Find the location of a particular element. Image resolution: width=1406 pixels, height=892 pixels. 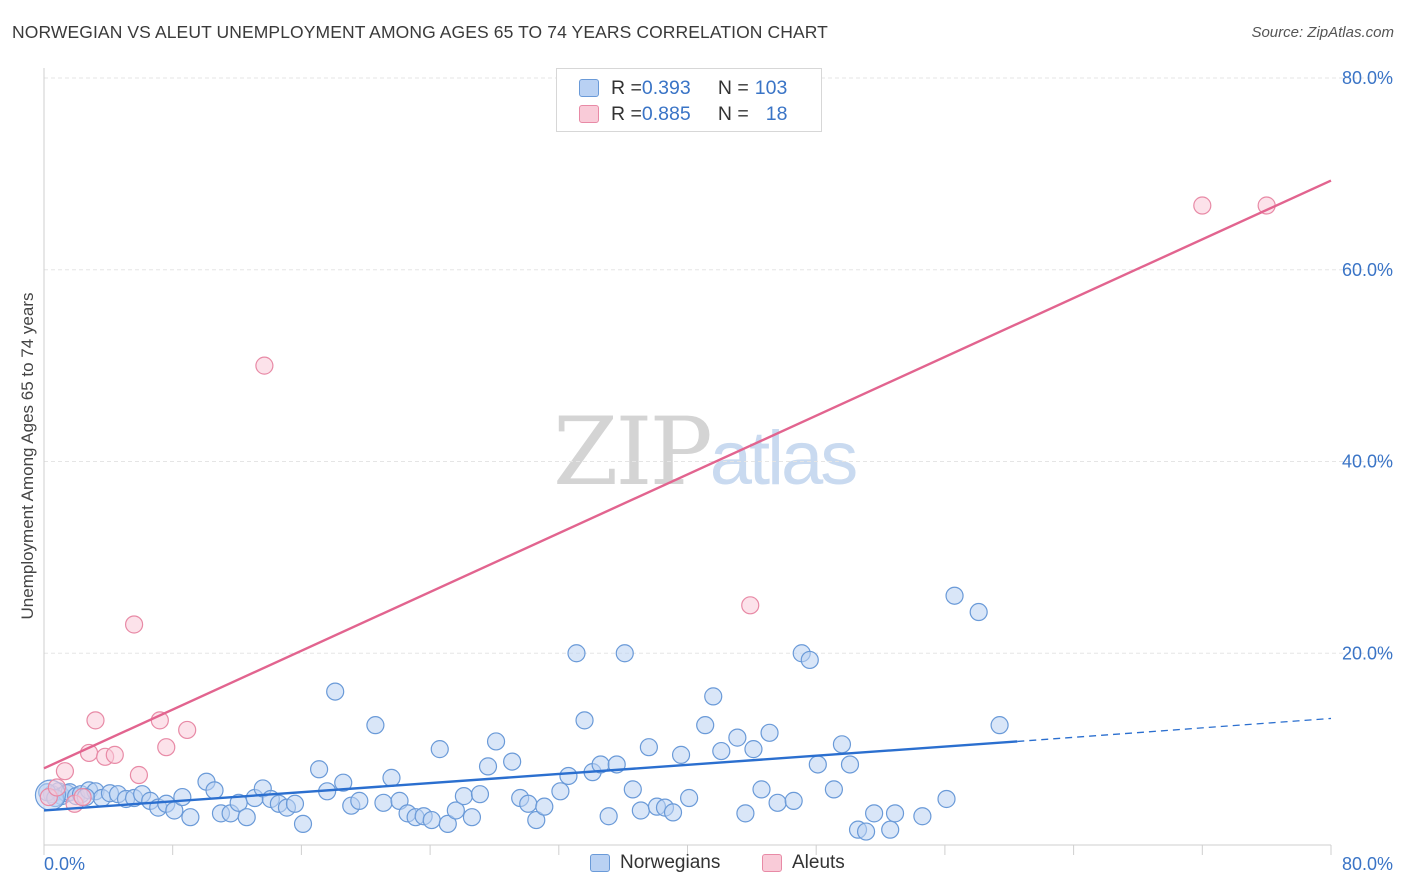

norwegian-trend-extension is located at coordinates (1174, 730).